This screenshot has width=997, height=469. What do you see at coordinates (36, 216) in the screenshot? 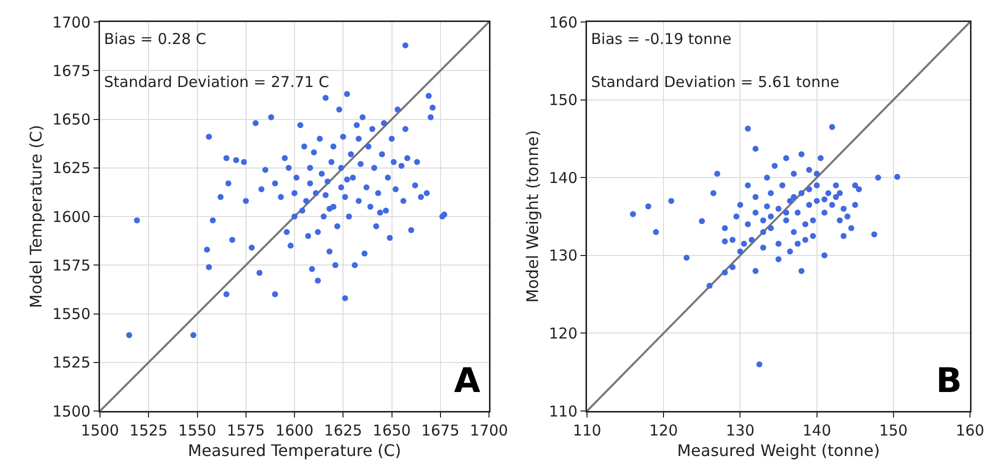
I see `y-axis-title: Model Temperature (C)` at bounding box center [36, 216].